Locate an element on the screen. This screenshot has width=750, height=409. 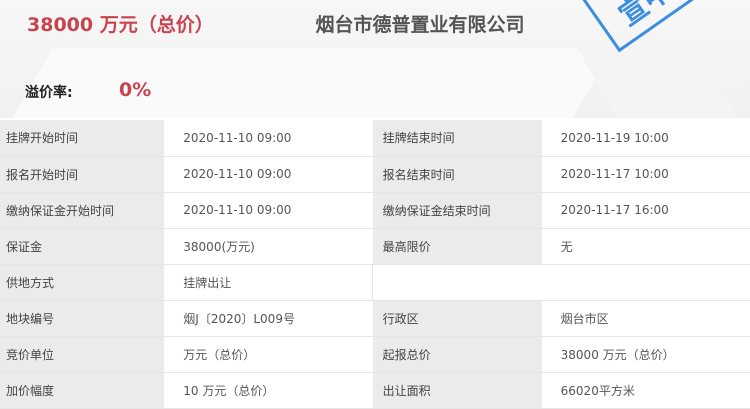
table-row: 竞价单位 万元（总价） 起报总价 38000 万元（总价） is located at coordinates (375, 354).